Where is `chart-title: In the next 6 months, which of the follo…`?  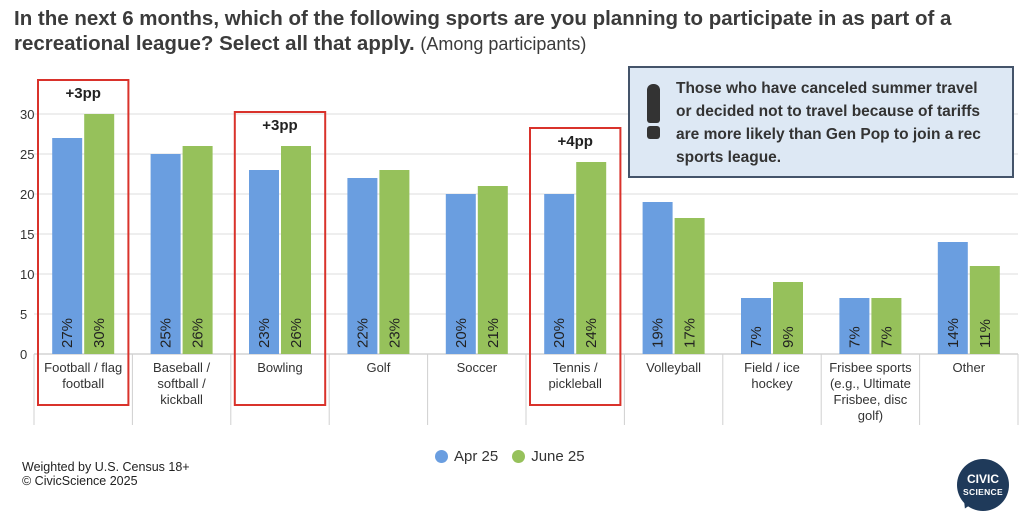 chart-title: In the next 6 months, which of the follo… is located at coordinates (514, 31).